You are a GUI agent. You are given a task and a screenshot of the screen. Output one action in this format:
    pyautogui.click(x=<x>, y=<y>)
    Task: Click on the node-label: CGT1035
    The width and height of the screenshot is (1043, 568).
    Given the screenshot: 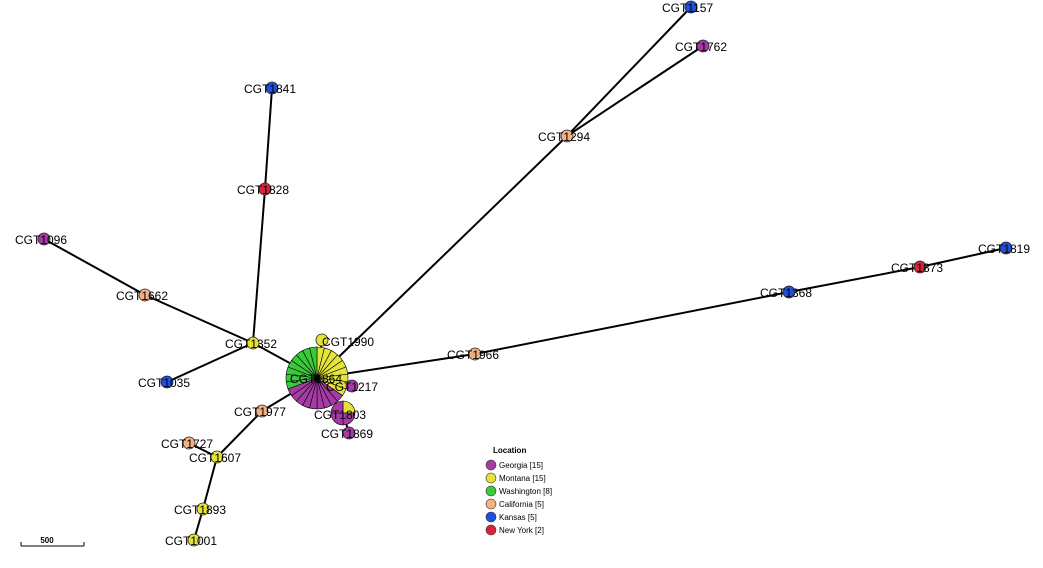 What is the action you would take?
    pyautogui.click(x=164, y=383)
    